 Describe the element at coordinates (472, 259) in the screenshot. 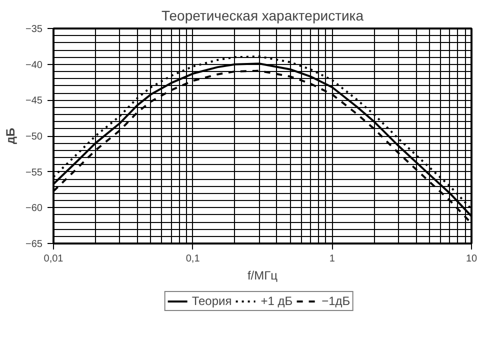

I see `x-tick-label: 10` at that location.